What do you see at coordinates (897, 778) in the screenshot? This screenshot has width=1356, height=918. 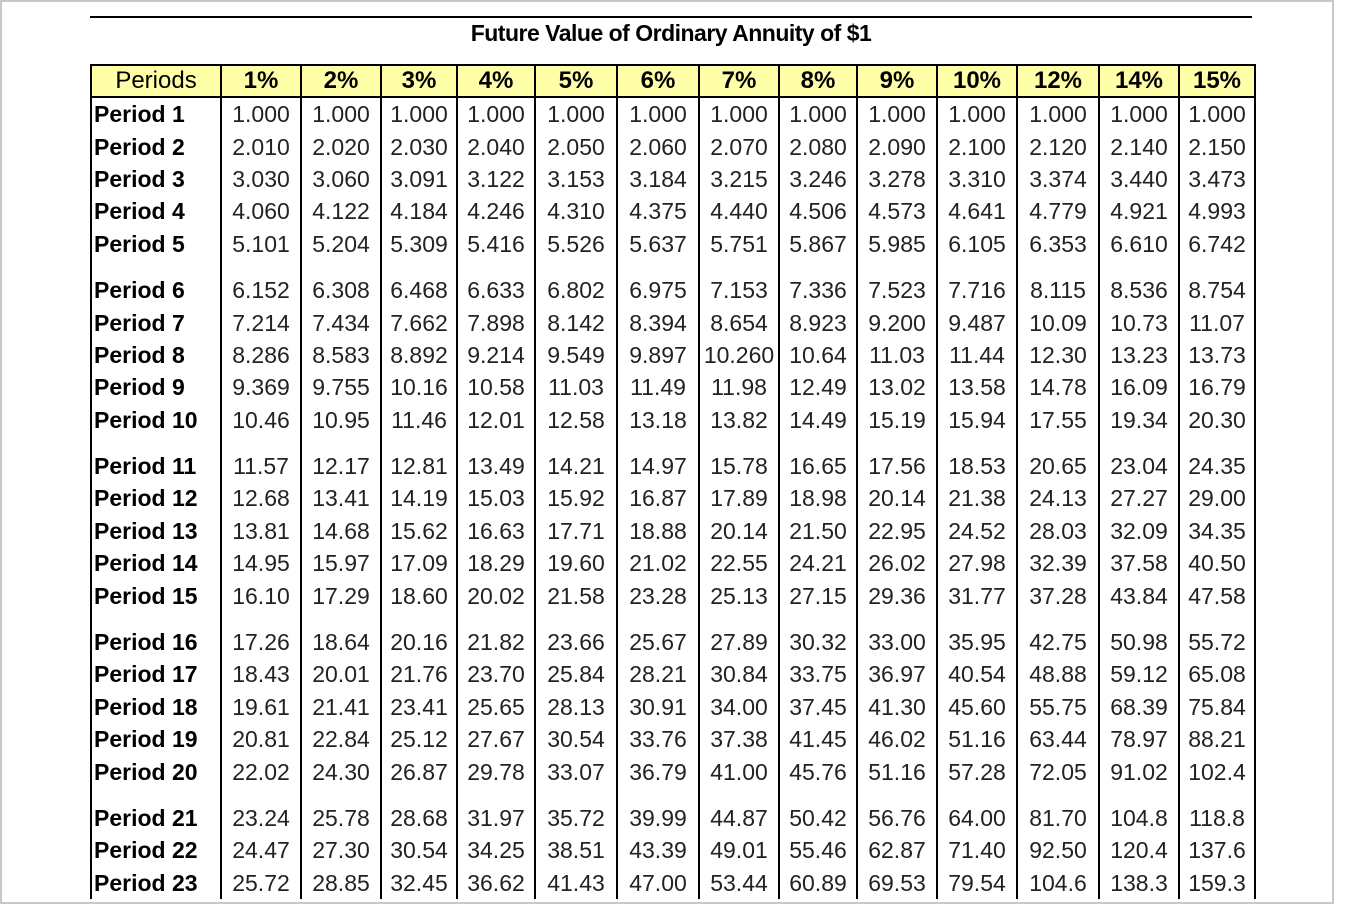 I see `table-cell: 51.16` at bounding box center [897, 778].